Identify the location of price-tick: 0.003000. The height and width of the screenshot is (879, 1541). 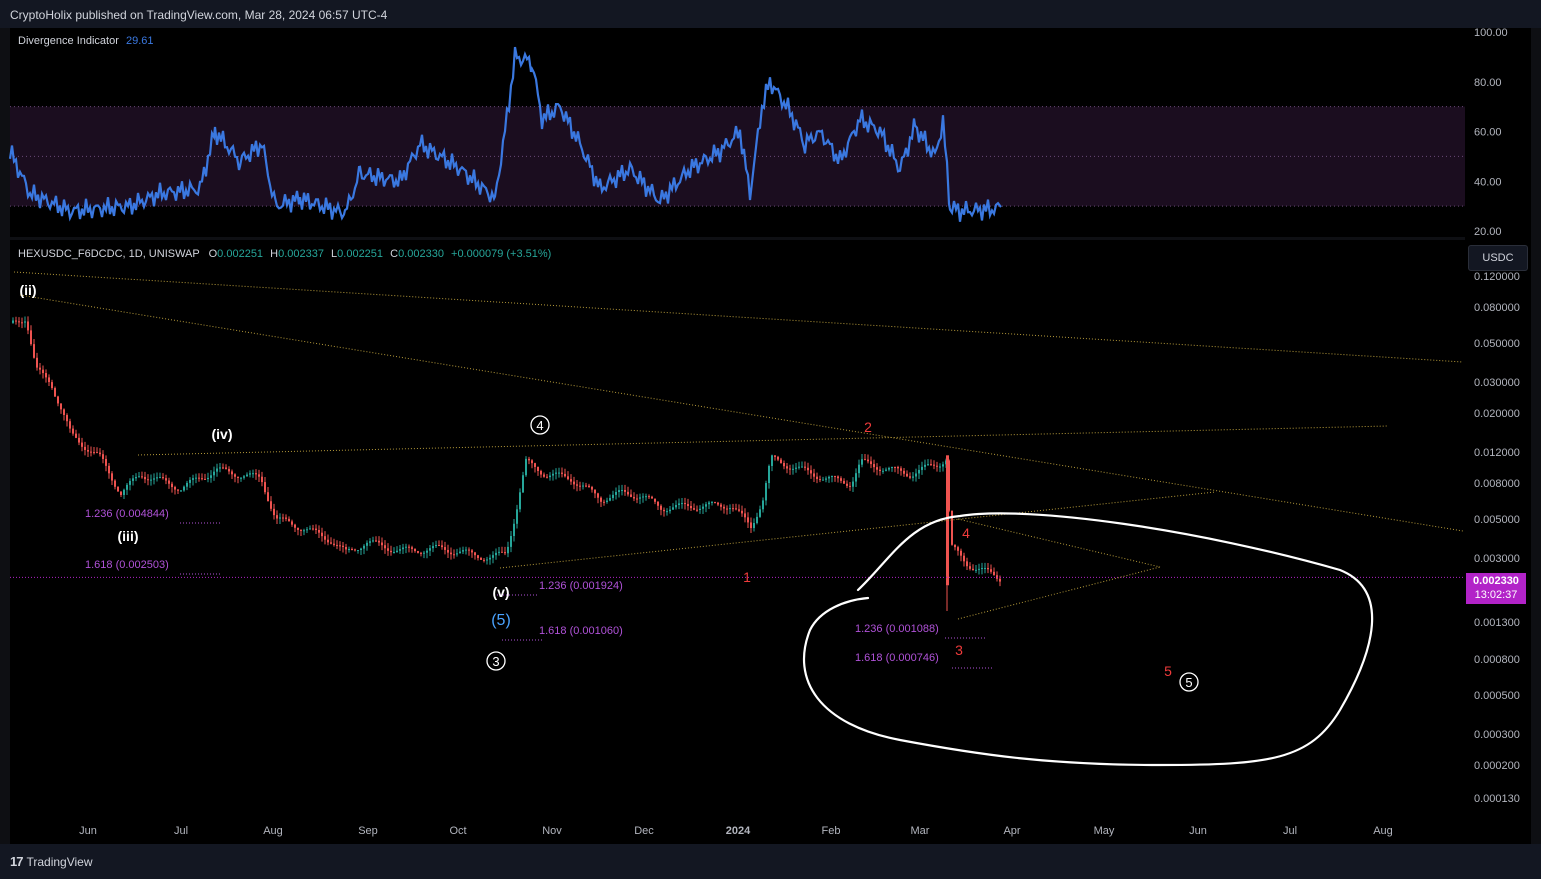
(1497, 559).